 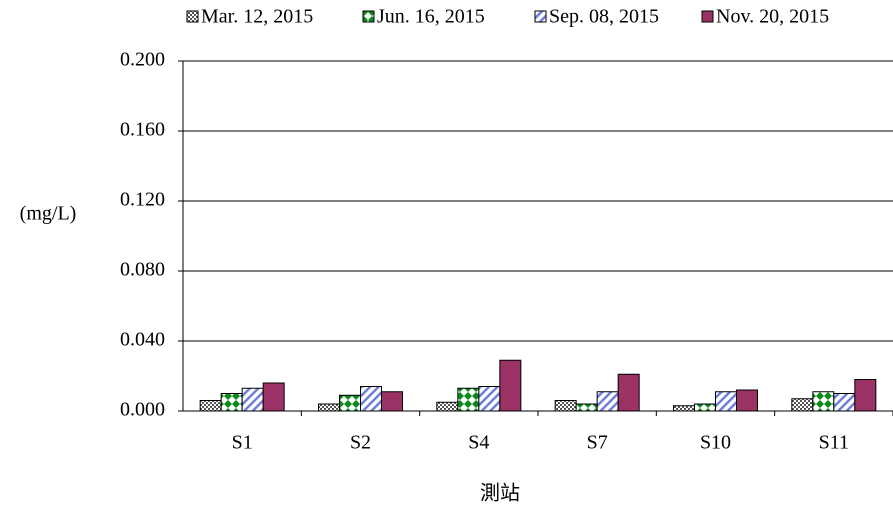 I want to click on x-tick-label: S2, so click(x=360, y=443).